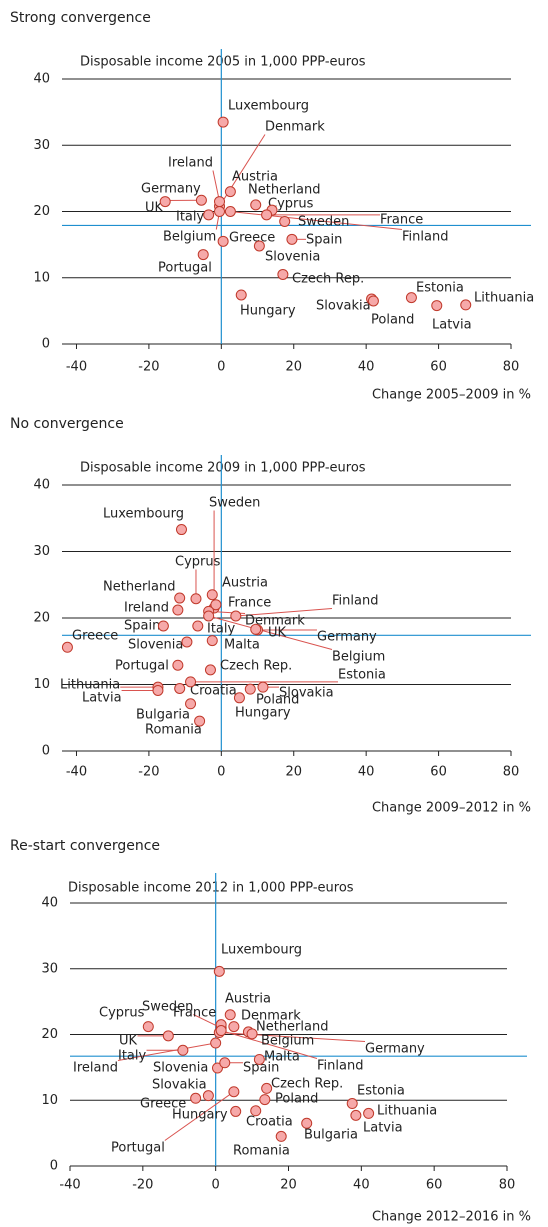  I want to click on x-axis-label: Change 2009–2012 in %, so click(451, 808).